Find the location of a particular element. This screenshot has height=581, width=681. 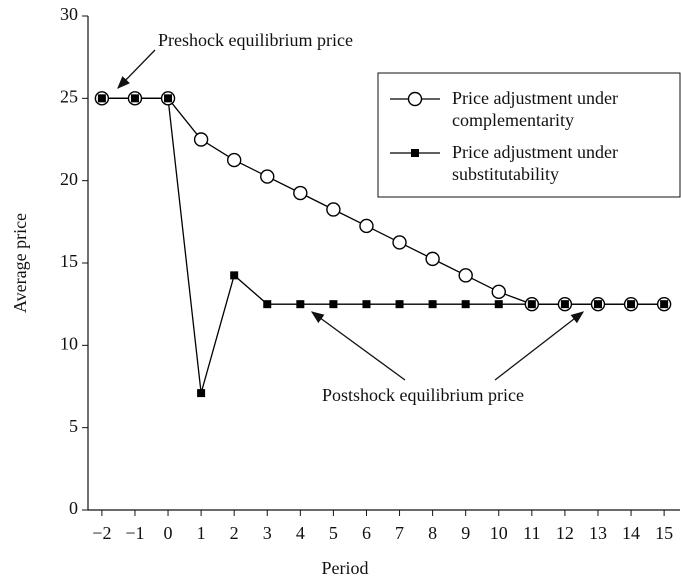

y-axis-label: Average price is located at coordinates (20, 263).